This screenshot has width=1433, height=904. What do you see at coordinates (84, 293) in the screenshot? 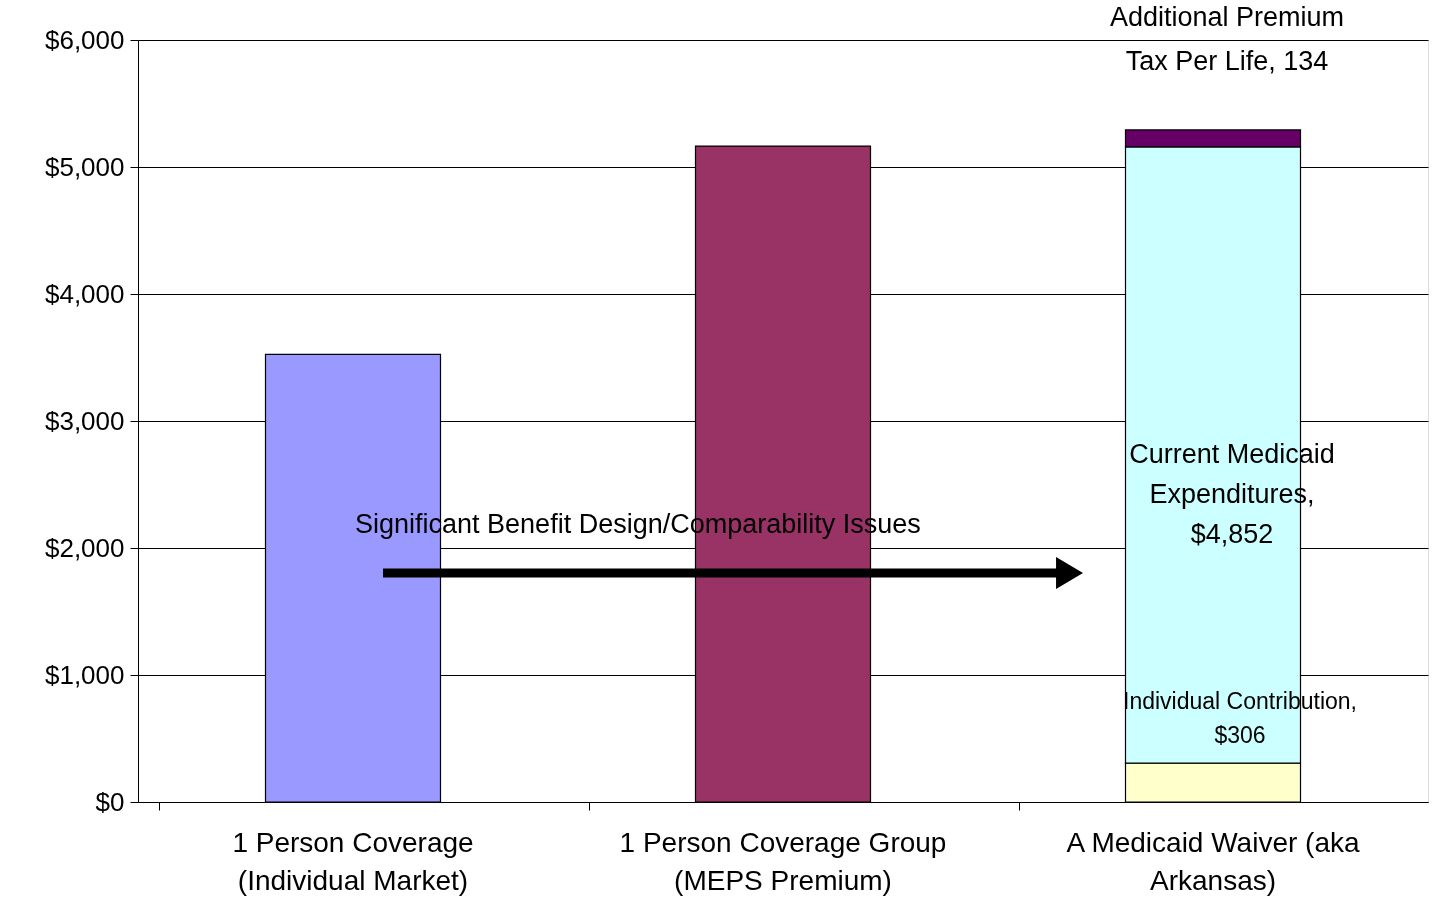
I see `y-tick-label: $4,000` at bounding box center [84, 293].